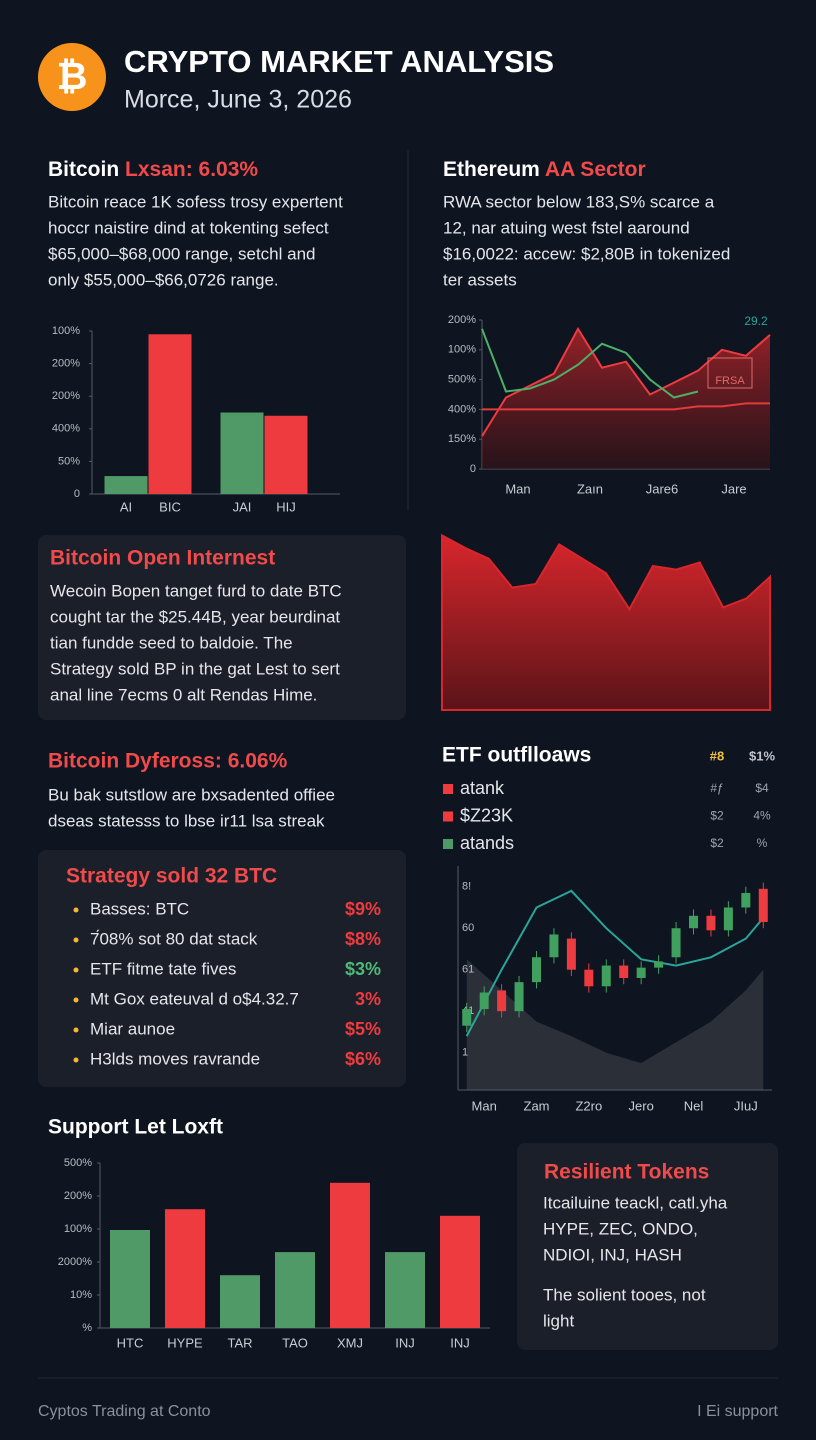 The width and height of the screenshot is (816, 1440). Describe the element at coordinates (195, 668) in the screenshot. I see `body-line: Strategy sold BP in the gat Lest to sert` at that location.